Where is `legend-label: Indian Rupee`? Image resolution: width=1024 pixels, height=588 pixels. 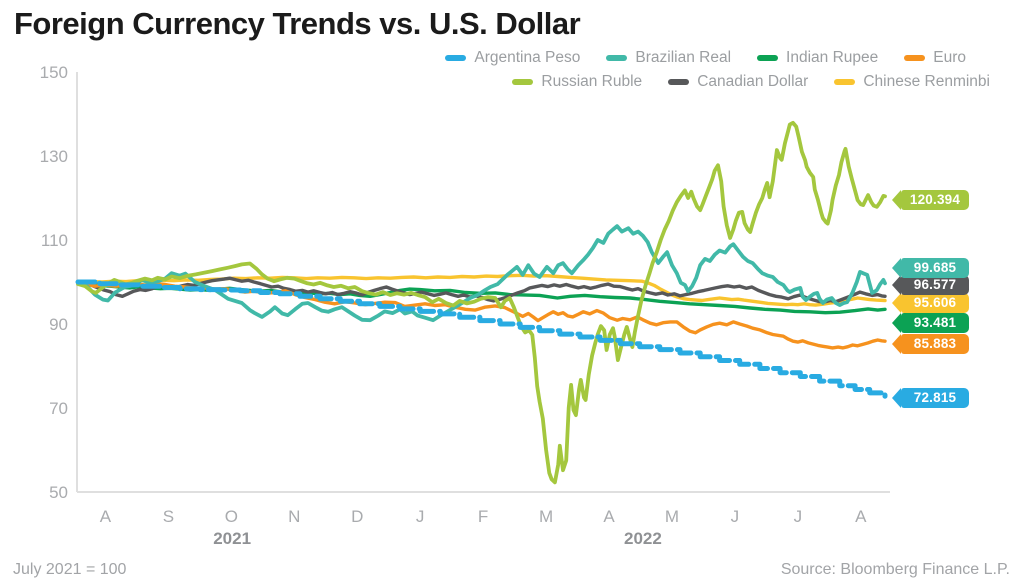
legend-label: Indian Rupee is located at coordinates (832, 57).